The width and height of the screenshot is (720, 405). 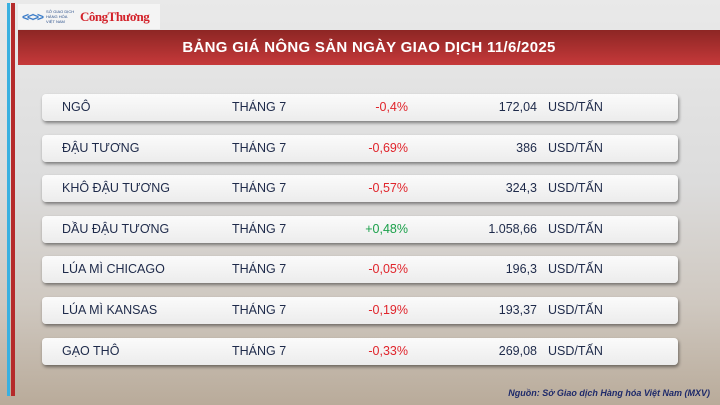 I want to click on table-row: GẠO THÔ THÁNG 7 -0,33% 269,08 USD/TẤN, so click(x=360, y=351).